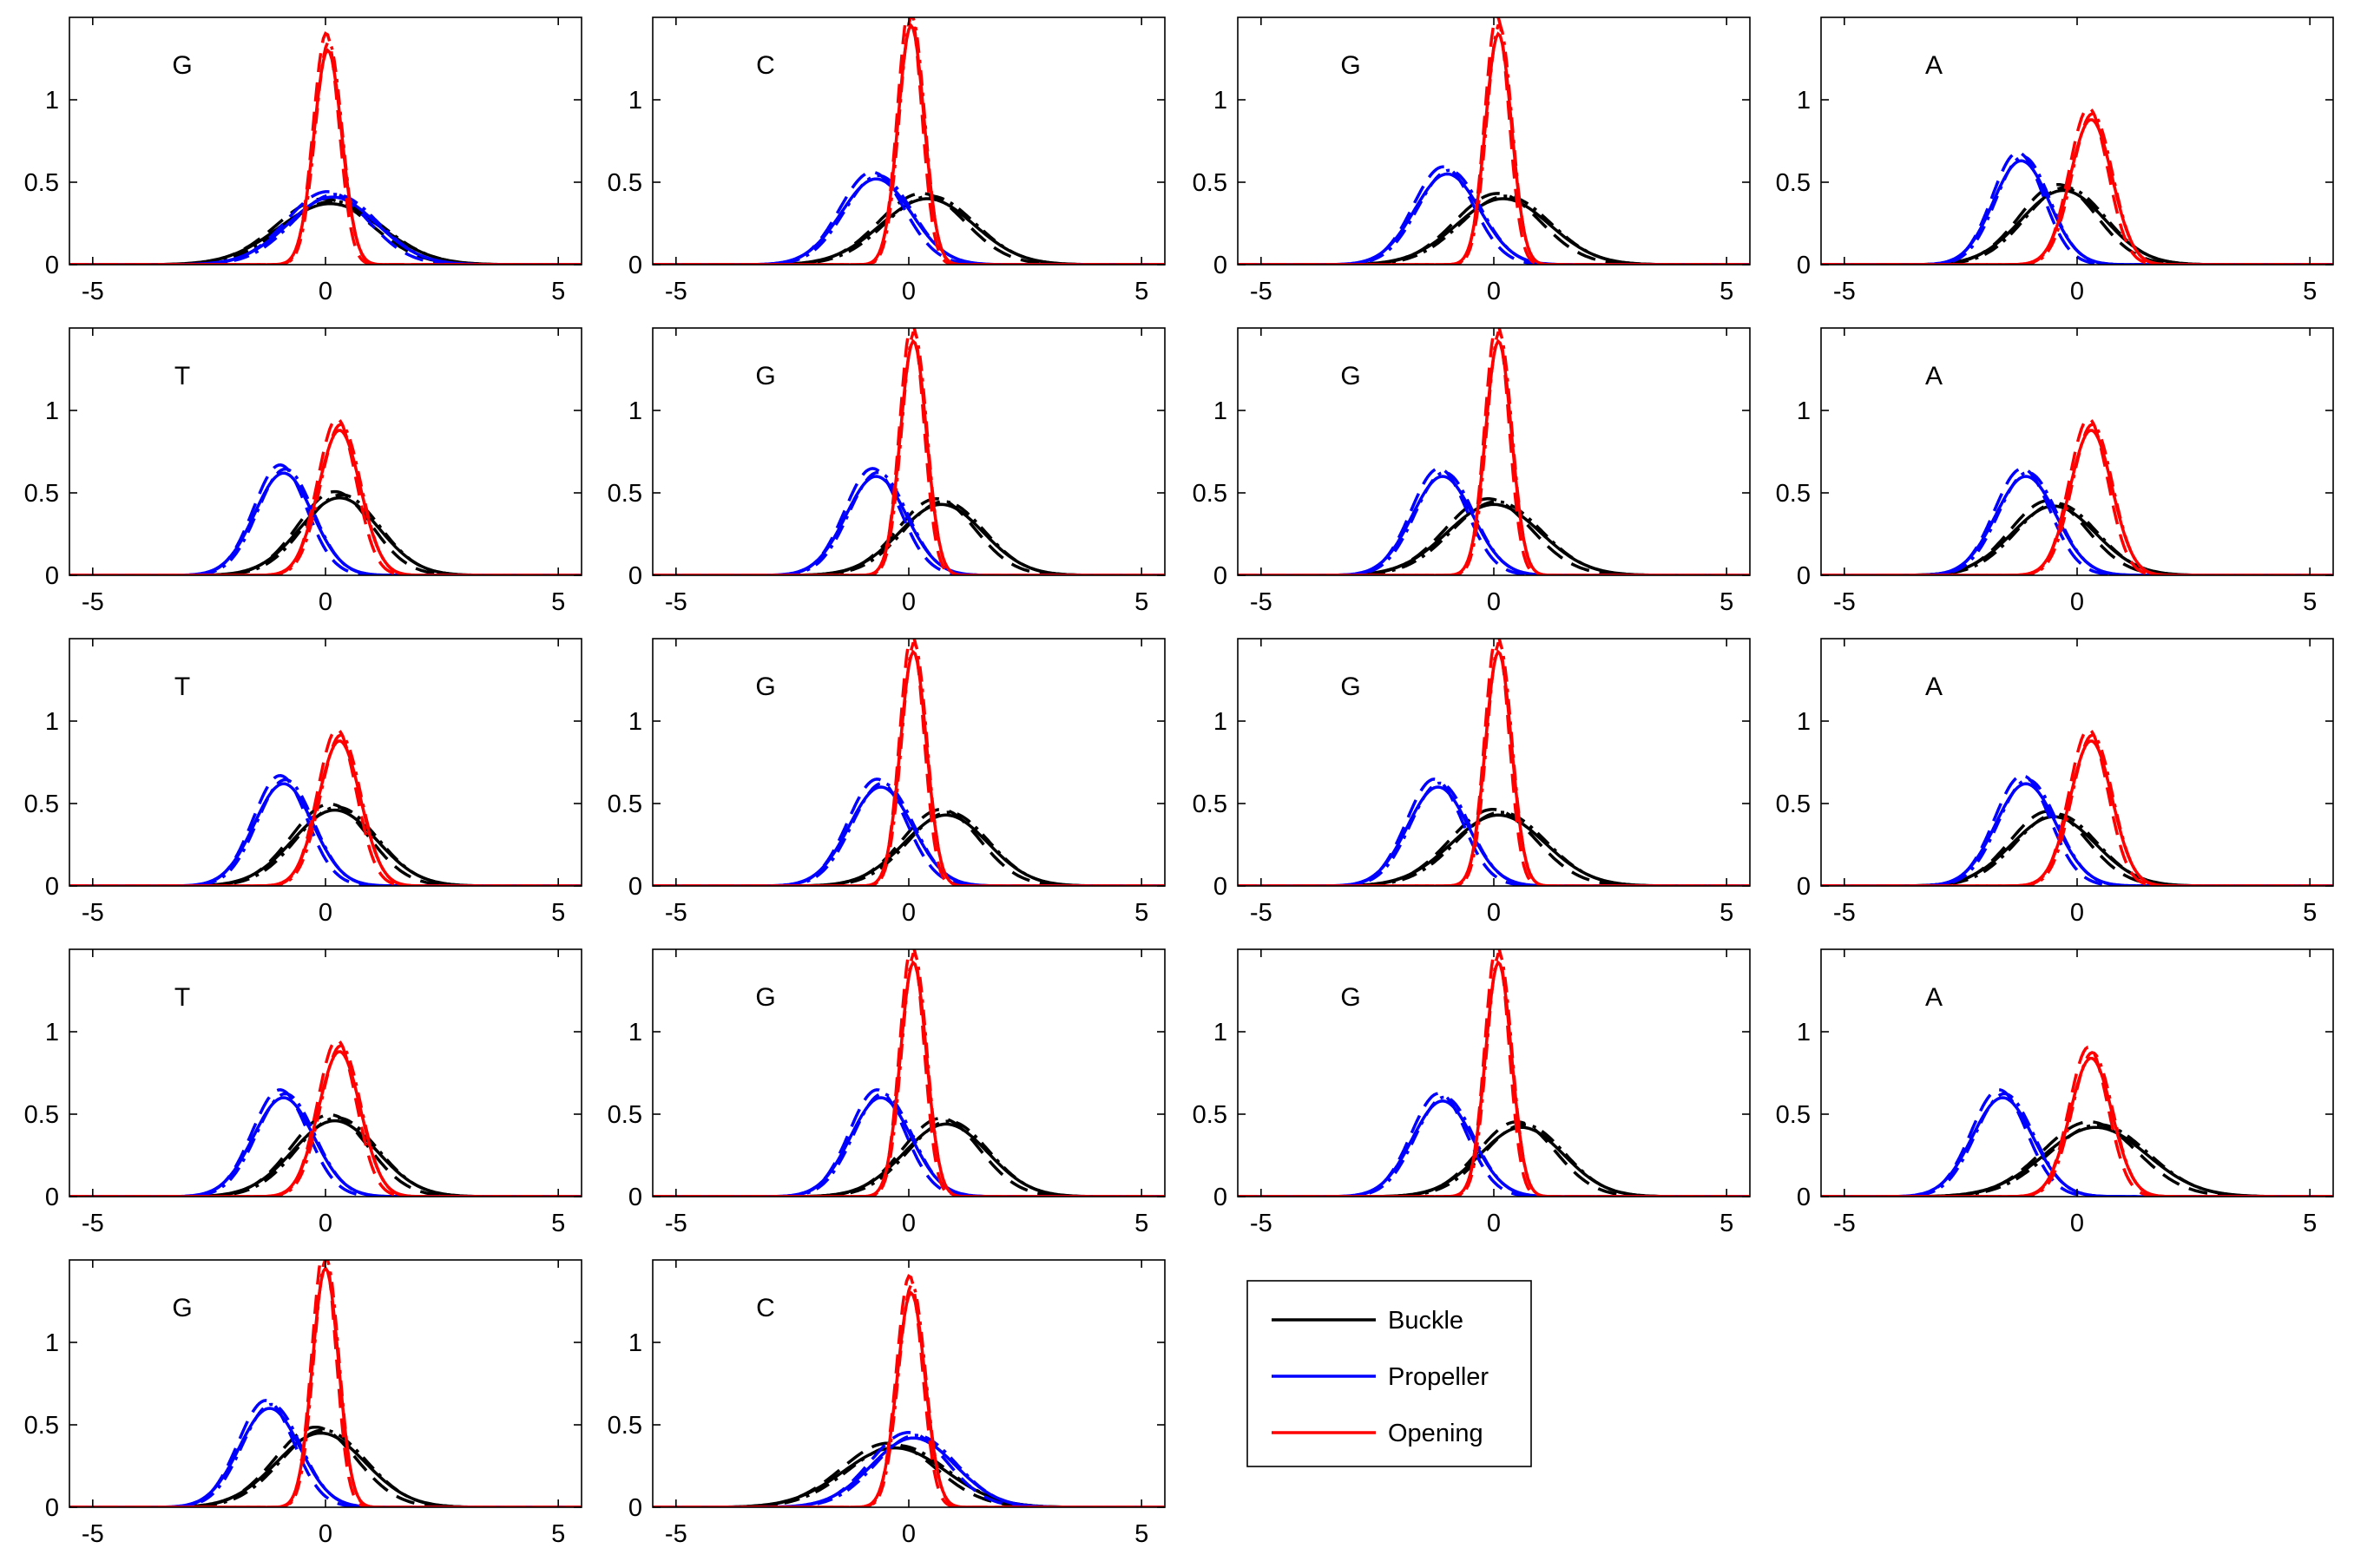 The width and height of the screenshot is (2354, 1568). I want to click on panel-2: -5 0 5 0 0.5 1 C, so click(887, 160).